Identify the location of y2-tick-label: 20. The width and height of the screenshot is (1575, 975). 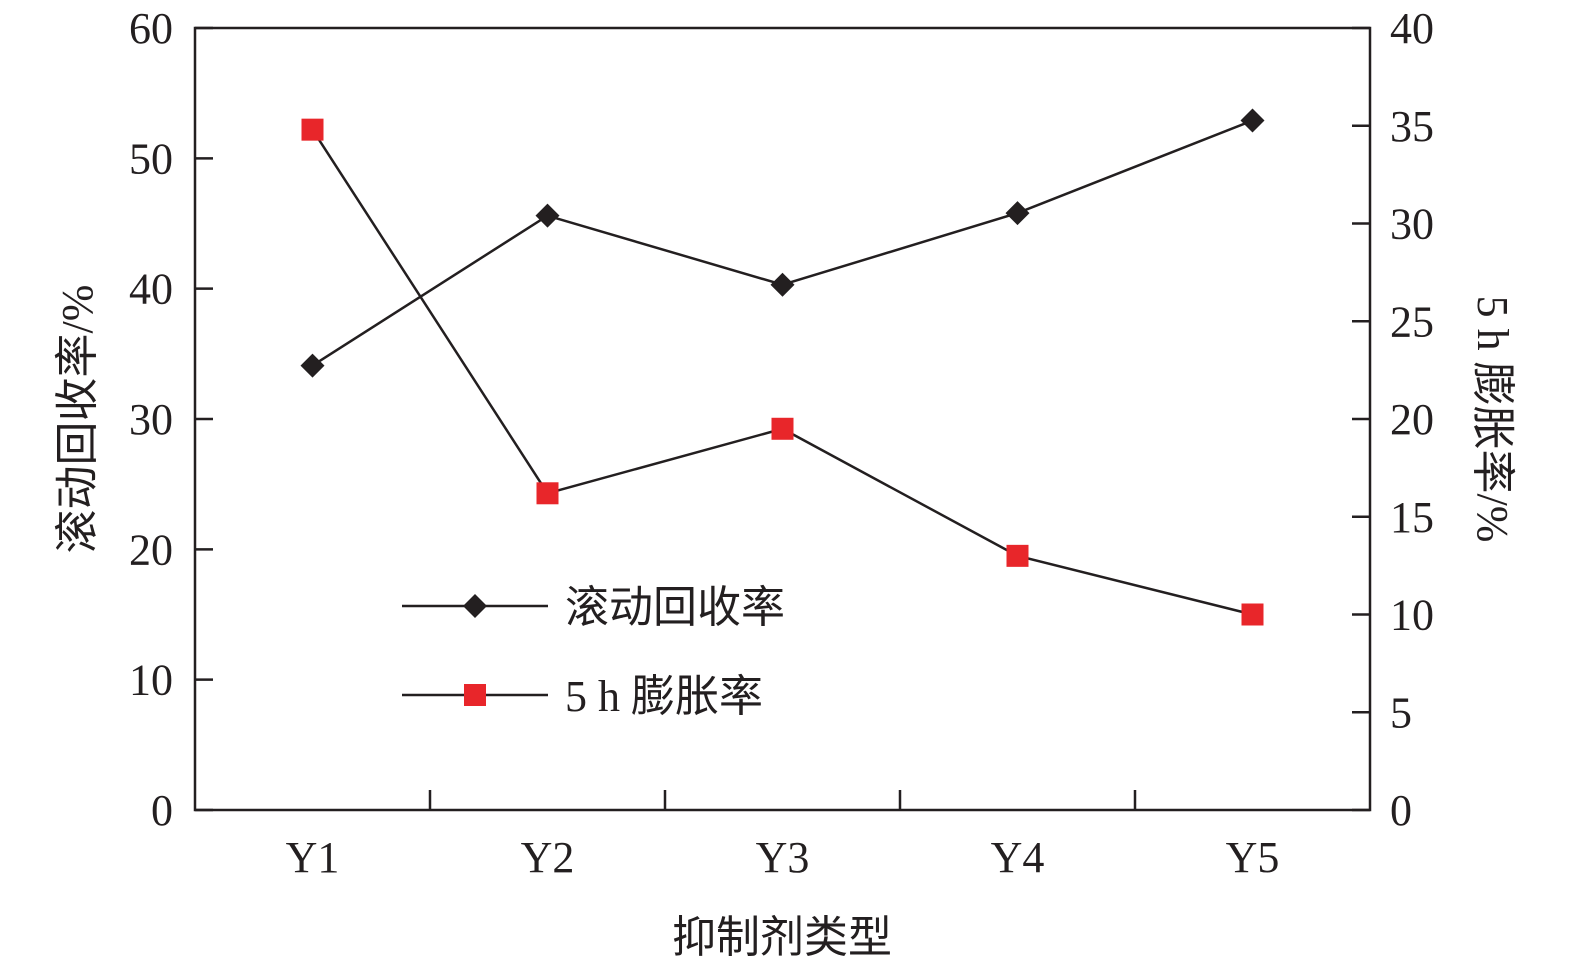
(1412, 419).